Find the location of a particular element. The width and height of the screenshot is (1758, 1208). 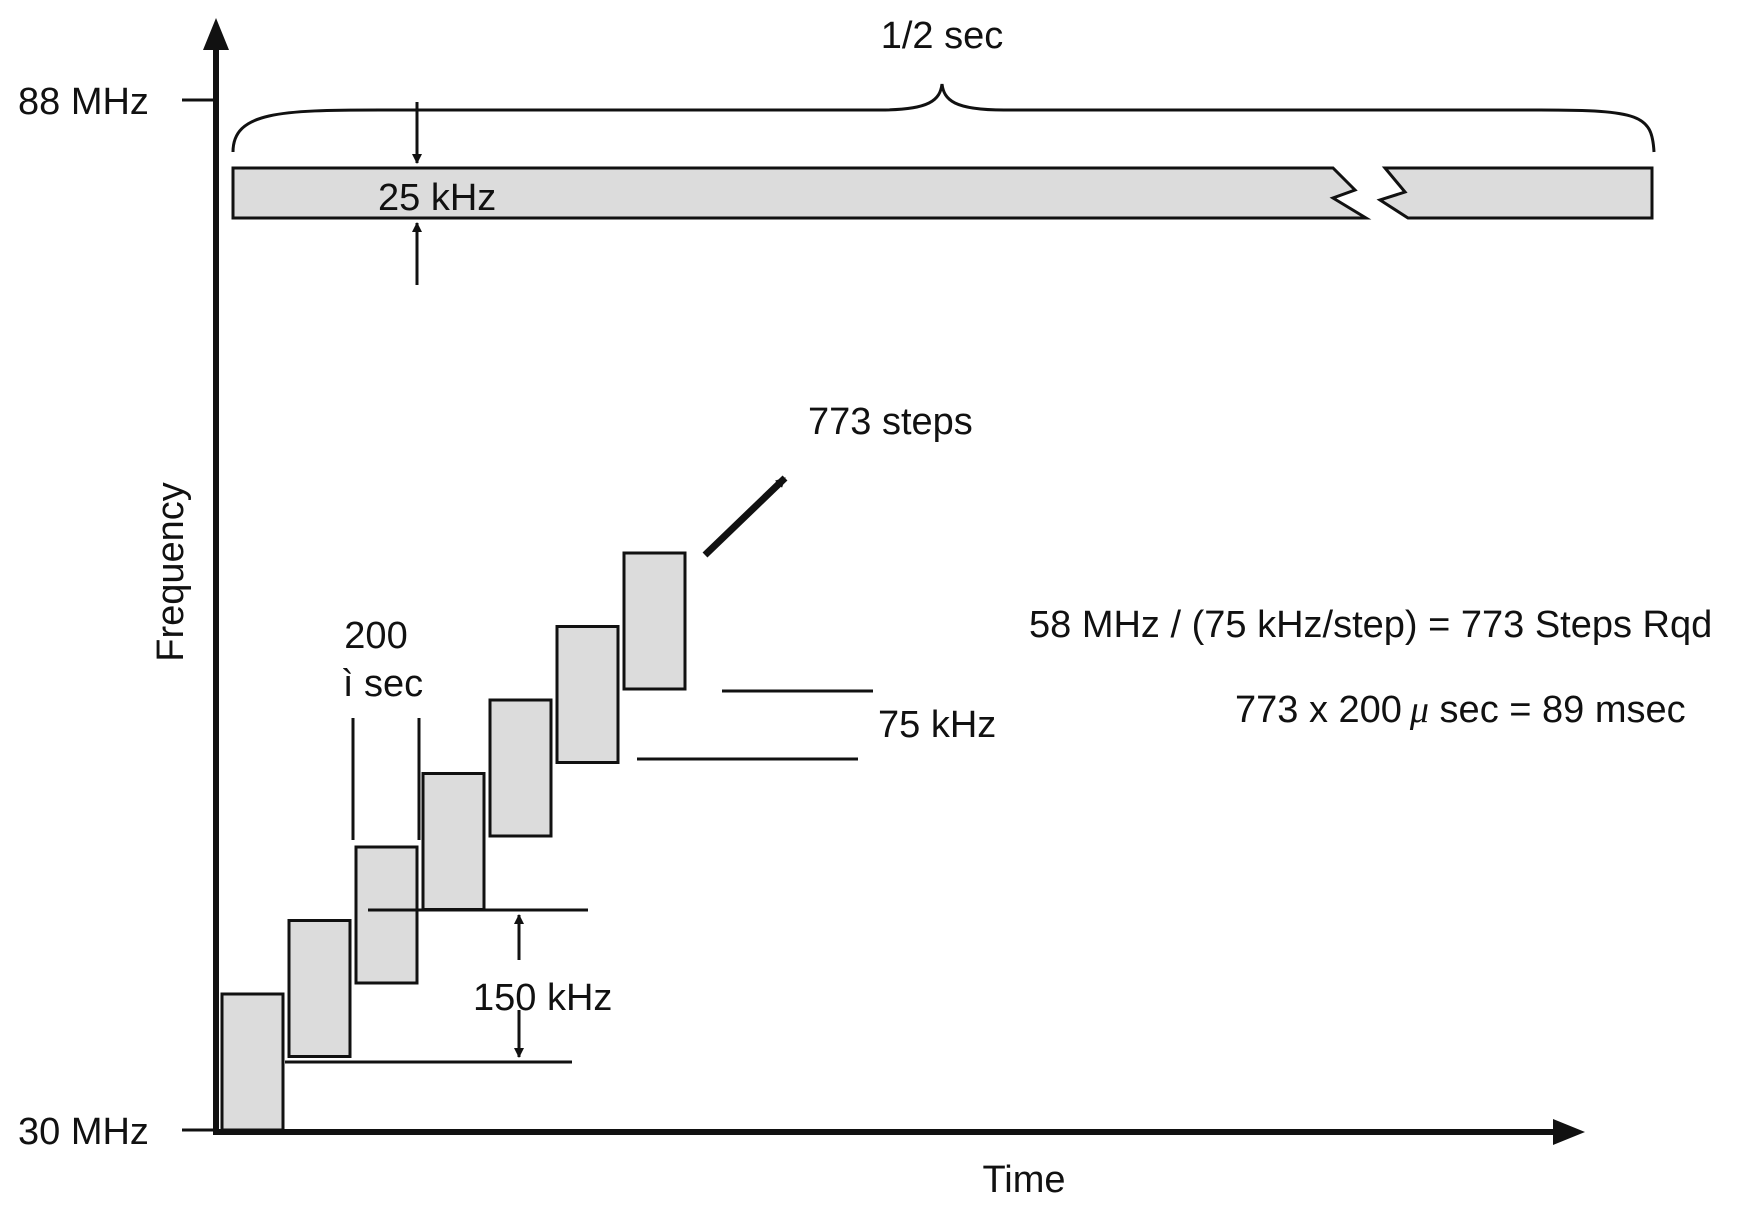

dwell-unit-label: ì sec is located at coordinates (383, 684).